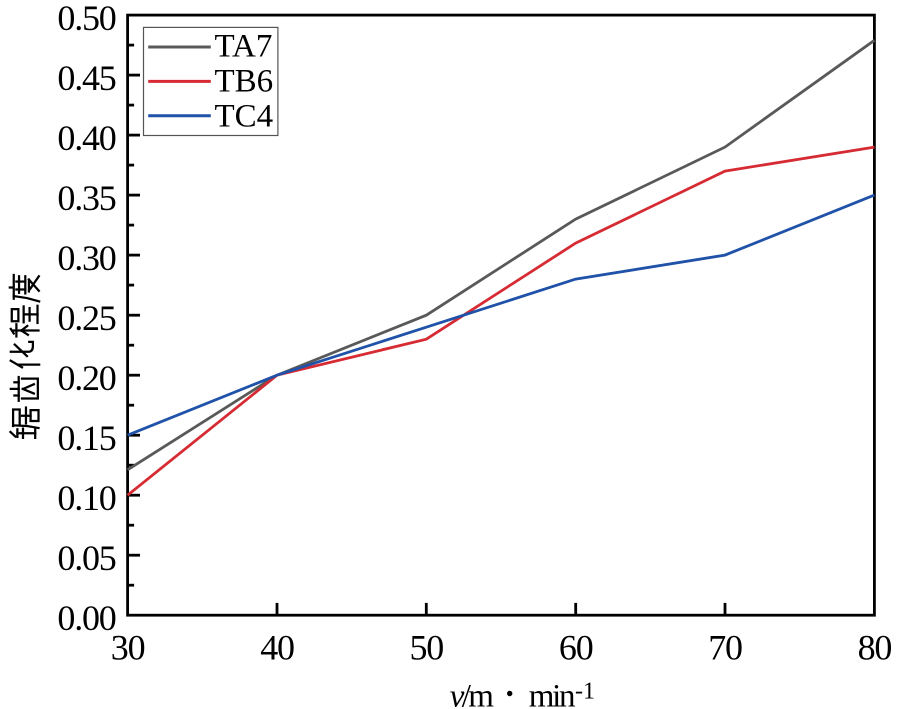  What do you see at coordinates (128, 647) in the screenshot?
I see `svg-text: 30` at bounding box center [128, 647].